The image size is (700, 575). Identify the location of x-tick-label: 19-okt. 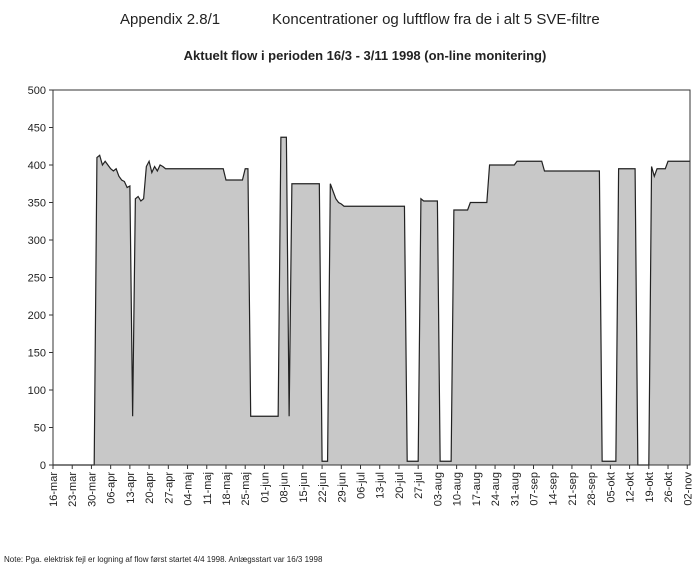
(650, 487).